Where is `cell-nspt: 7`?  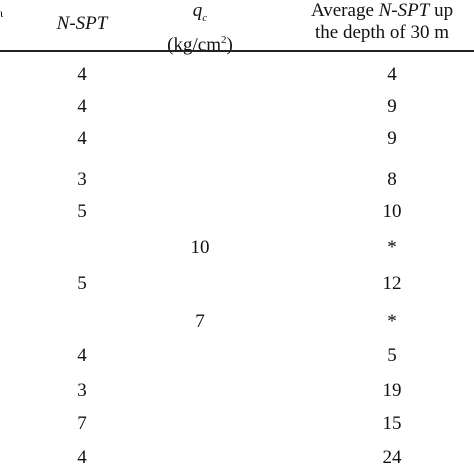 cell-nspt: 7 is located at coordinates (82, 423).